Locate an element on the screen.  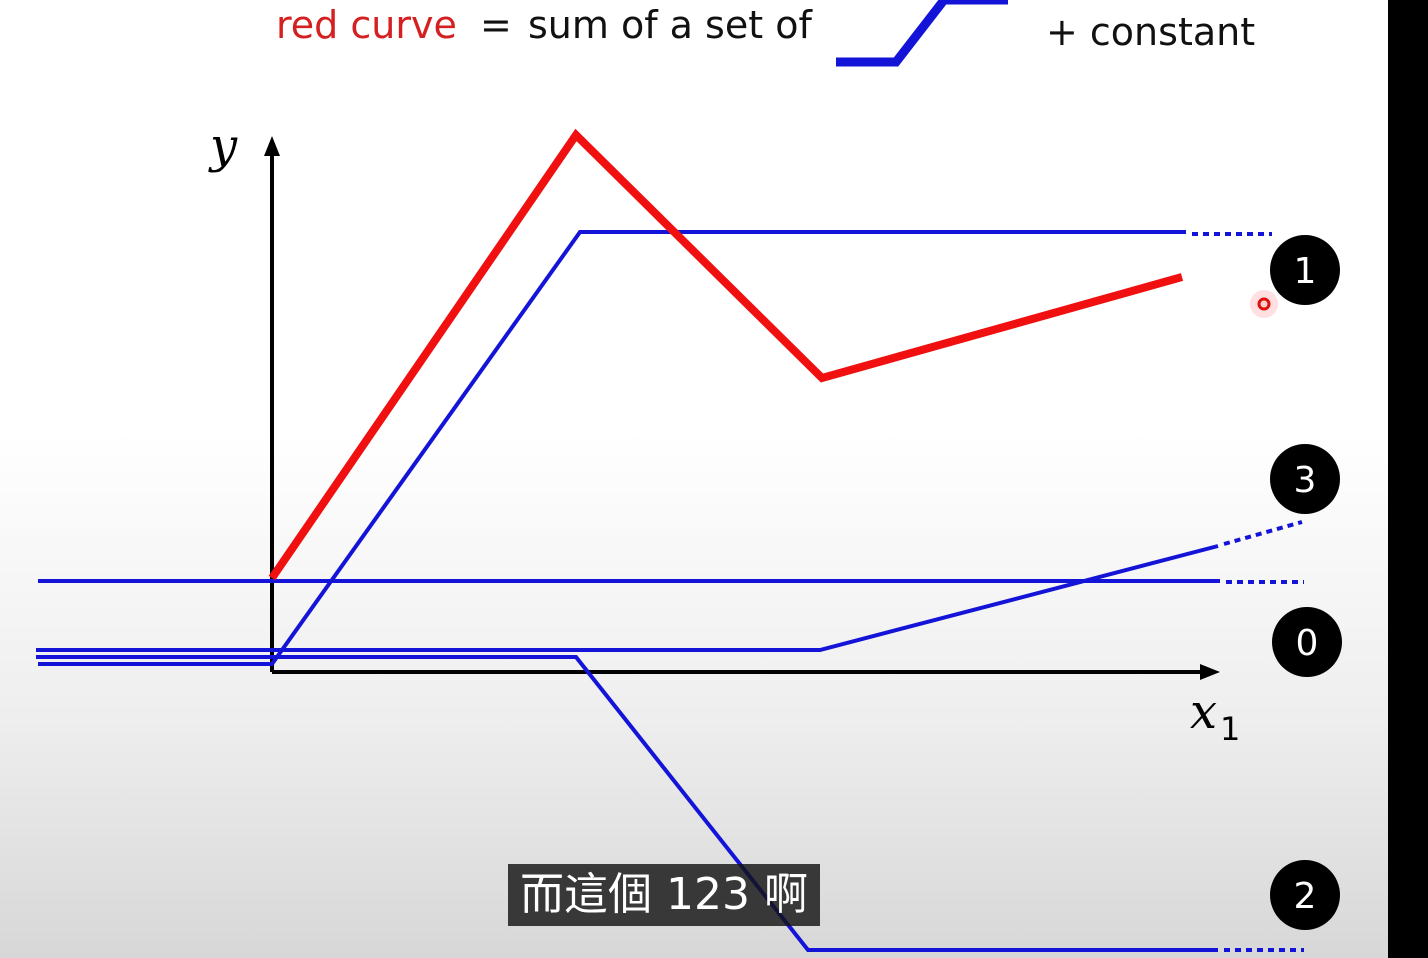
badge-1: 1 is located at coordinates (1305, 270).